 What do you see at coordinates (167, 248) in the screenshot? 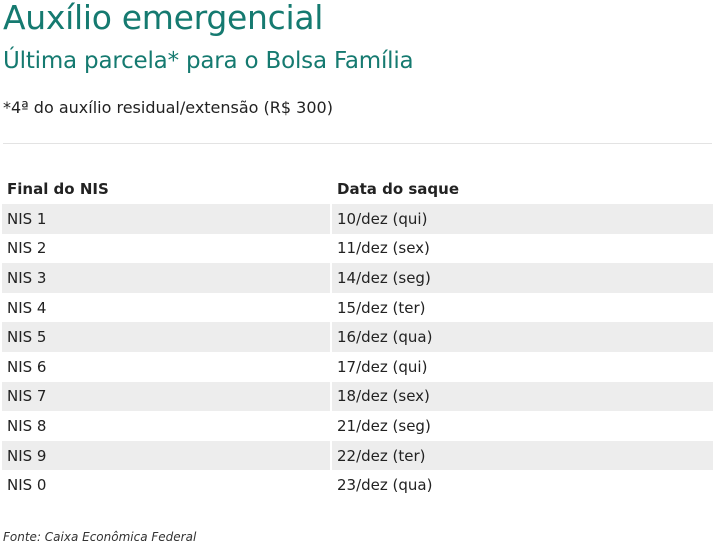
I see `nis-cell: NIS 2` at bounding box center [167, 248].